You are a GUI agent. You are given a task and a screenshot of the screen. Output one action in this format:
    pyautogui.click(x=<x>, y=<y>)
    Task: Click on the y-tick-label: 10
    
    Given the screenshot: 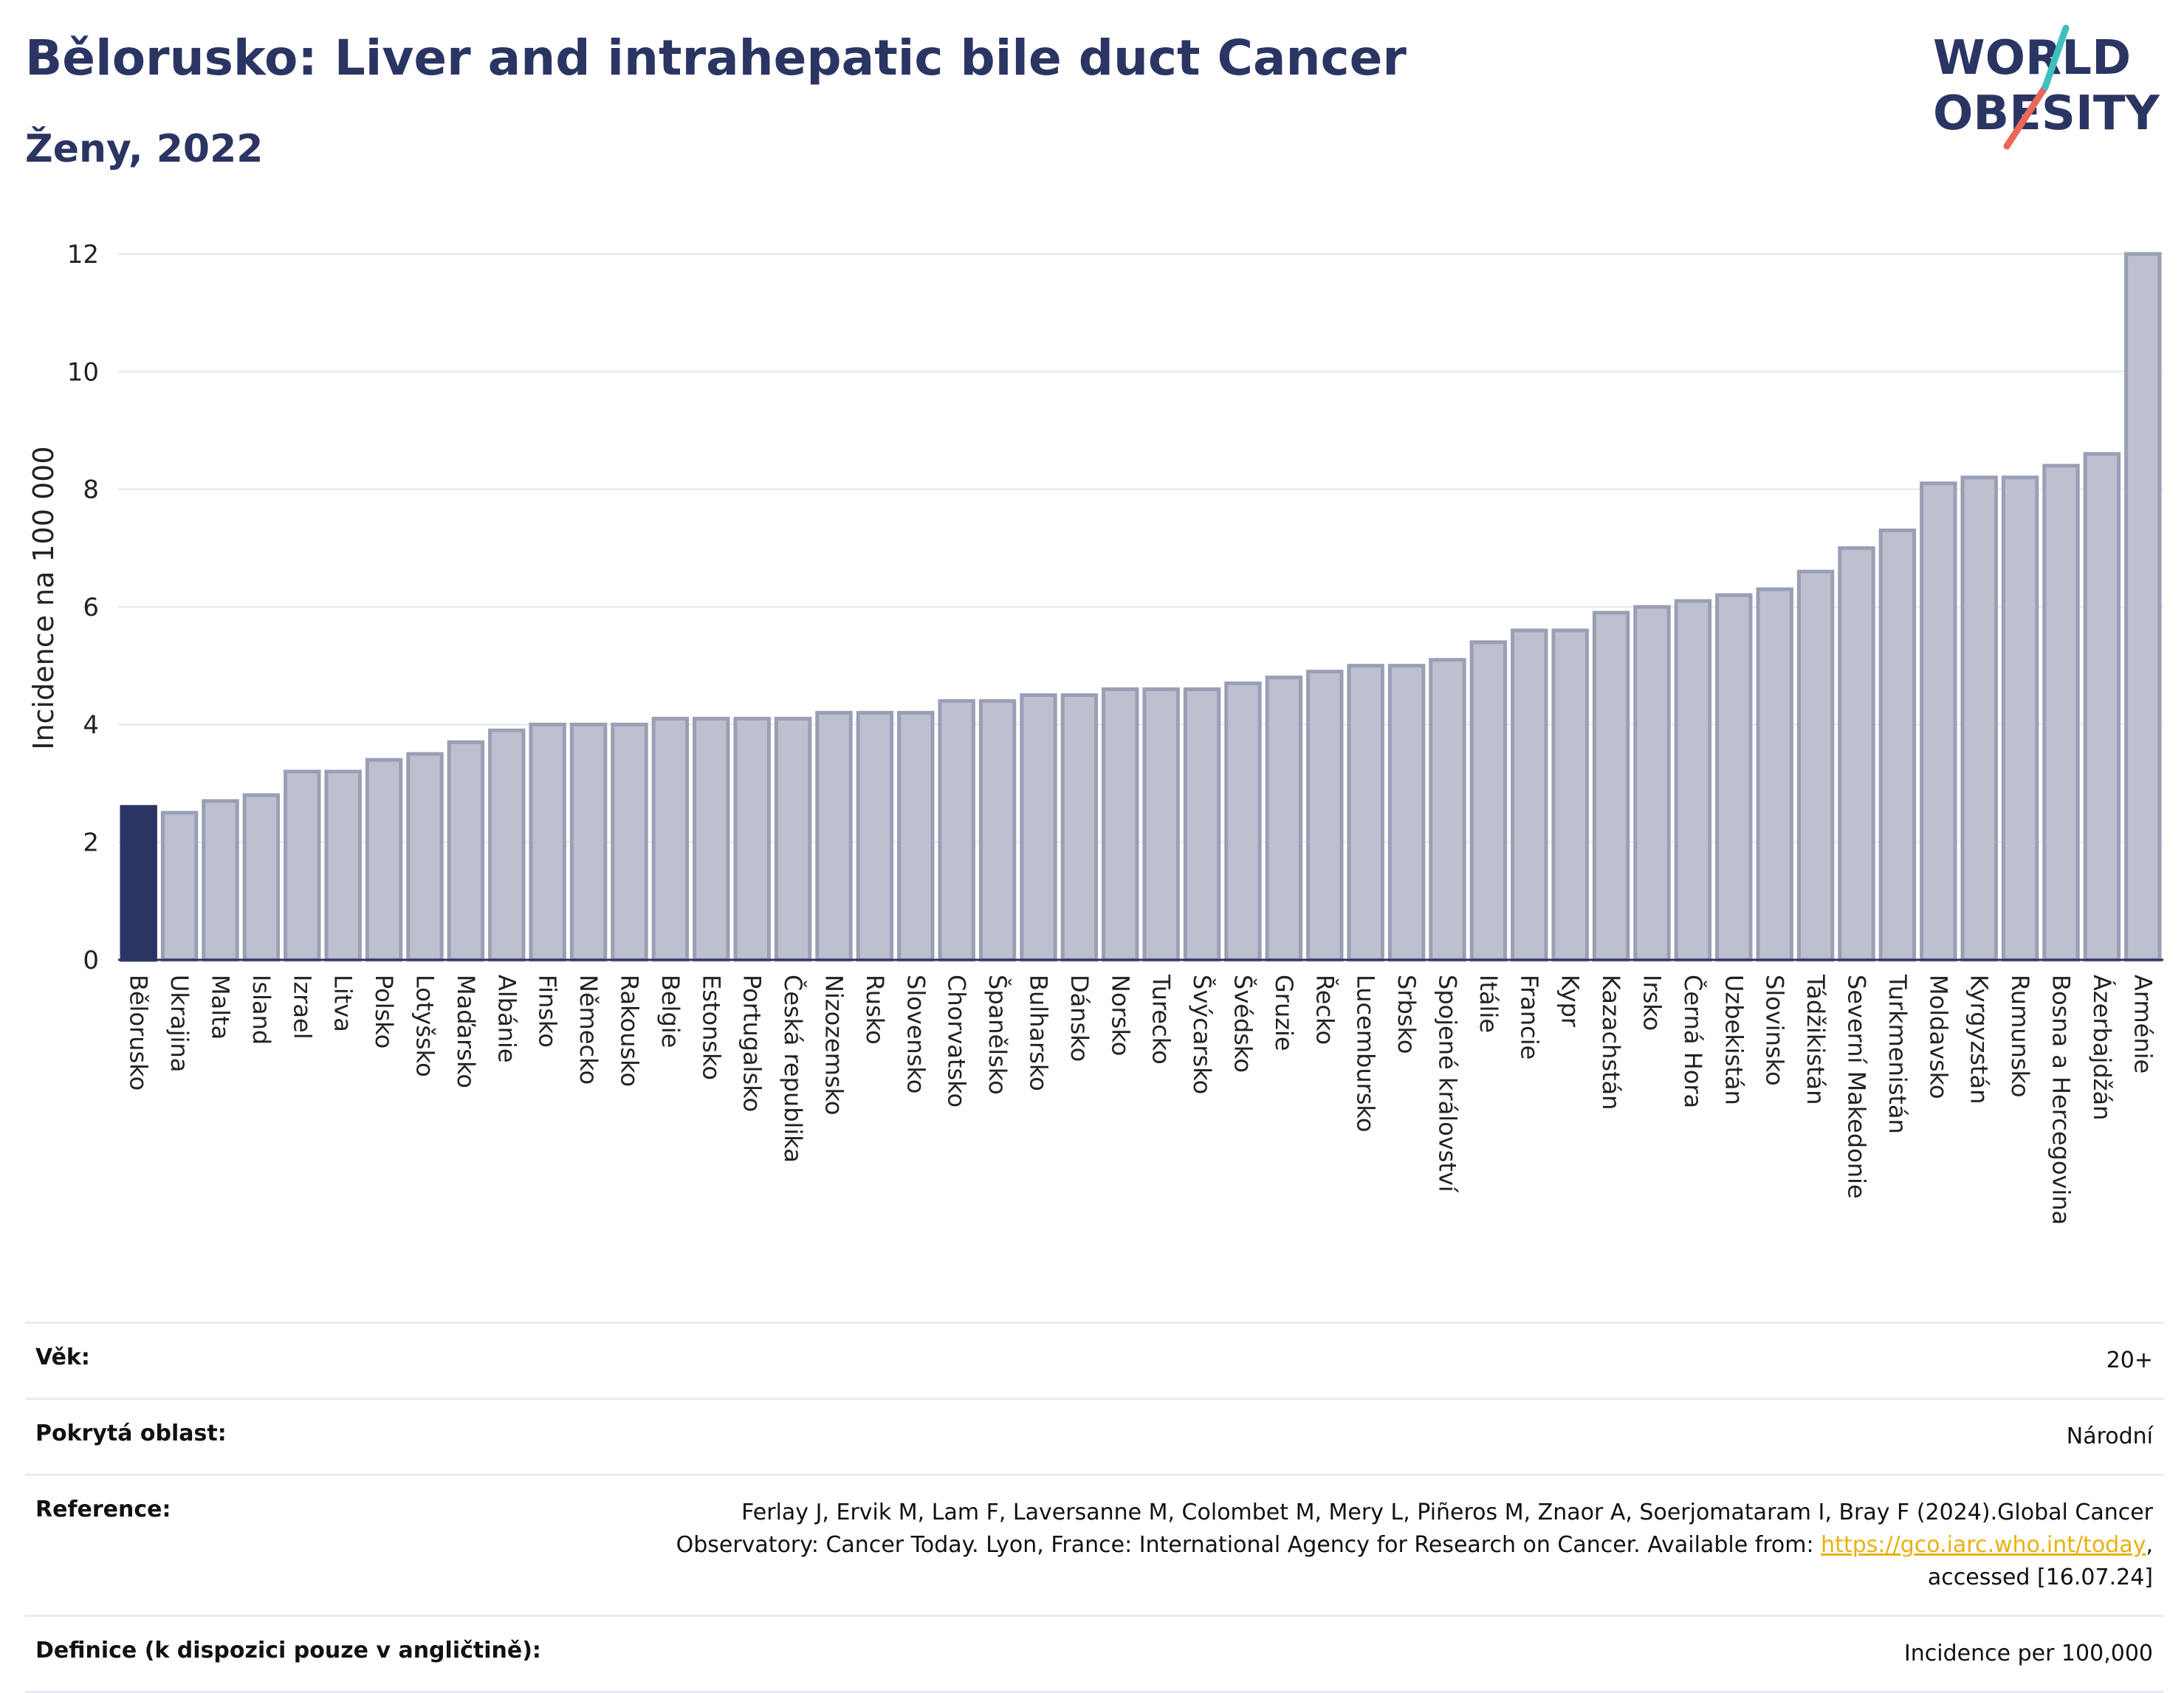 What is the action you would take?
    pyautogui.click(x=83, y=372)
    